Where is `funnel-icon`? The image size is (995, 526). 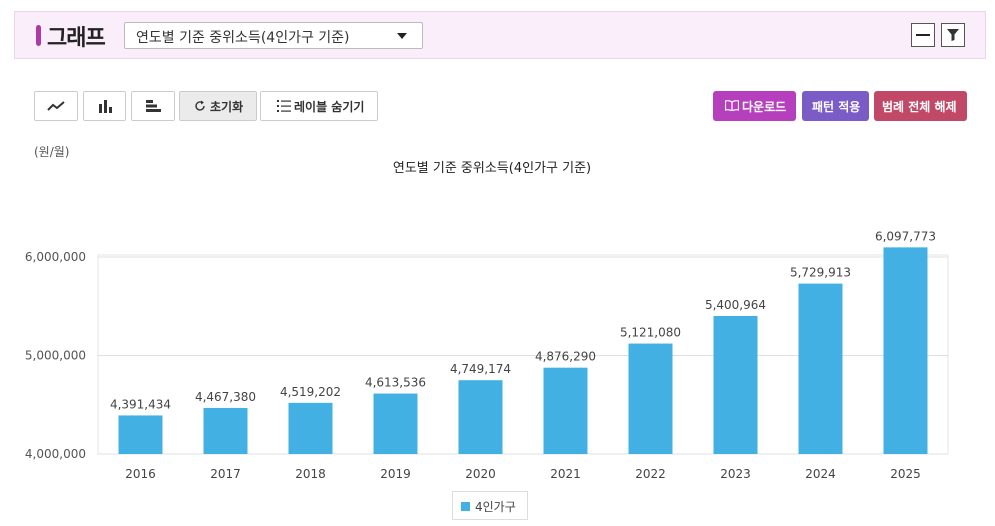 funnel-icon is located at coordinates (953, 35).